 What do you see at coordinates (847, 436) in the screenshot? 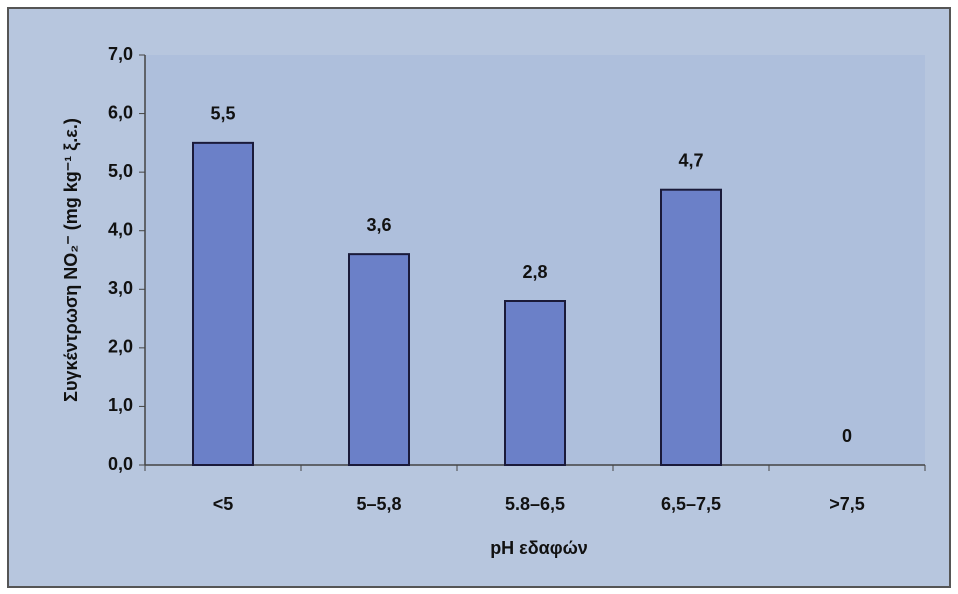
I see `data-label: 0` at bounding box center [847, 436].